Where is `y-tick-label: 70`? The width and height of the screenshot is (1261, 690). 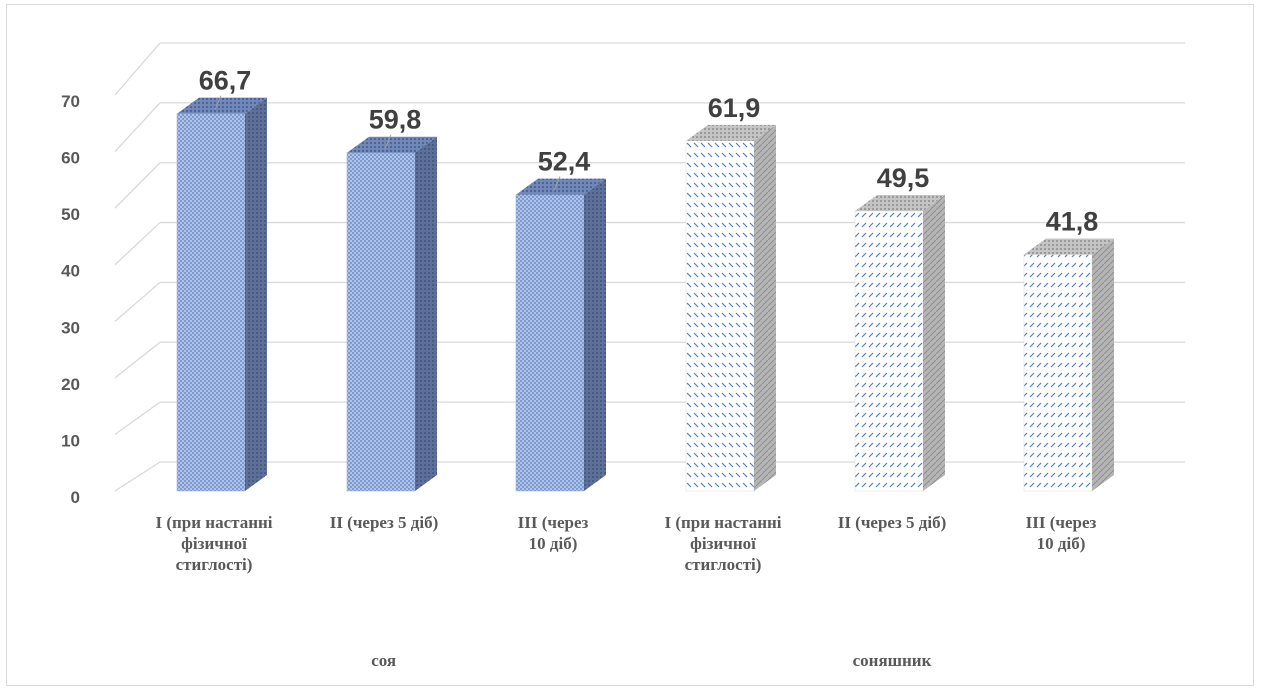
y-tick-label: 70 is located at coordinates (70, 101).